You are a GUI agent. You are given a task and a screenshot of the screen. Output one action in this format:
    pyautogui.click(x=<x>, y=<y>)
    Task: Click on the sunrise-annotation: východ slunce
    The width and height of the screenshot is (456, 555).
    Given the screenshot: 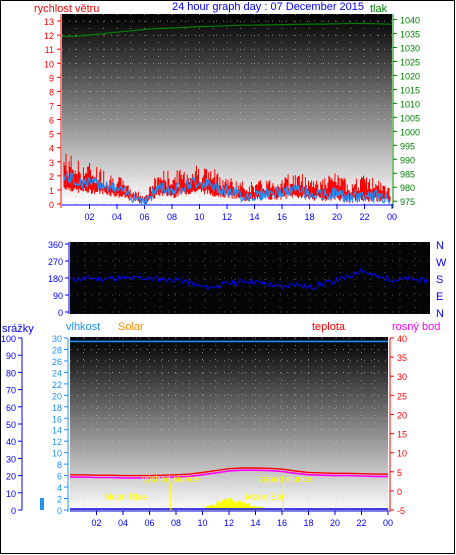 What is the action you would take?
    pyautogui.click(x=170, y=479)
    